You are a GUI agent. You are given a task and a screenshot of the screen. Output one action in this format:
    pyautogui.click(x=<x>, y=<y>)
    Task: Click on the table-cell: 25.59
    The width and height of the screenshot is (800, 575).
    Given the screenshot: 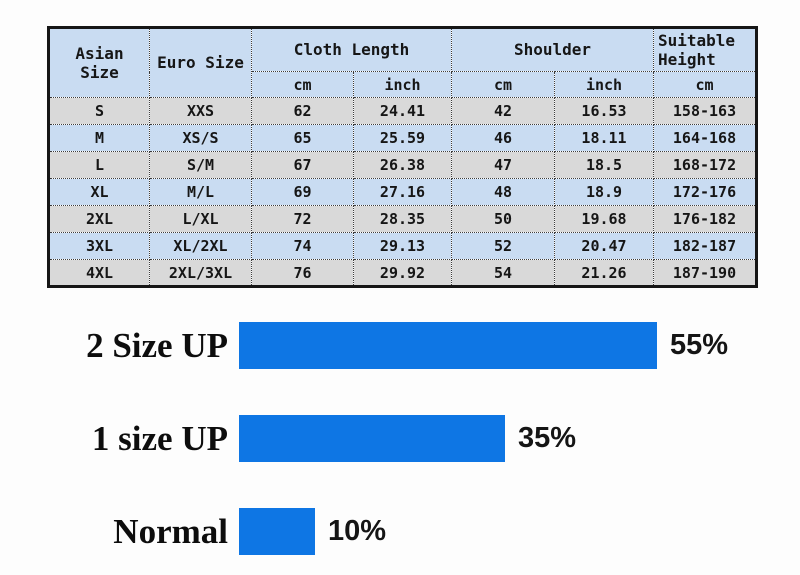 What is the action you would take?
    pyautogui.click(x=402, y=138)
    